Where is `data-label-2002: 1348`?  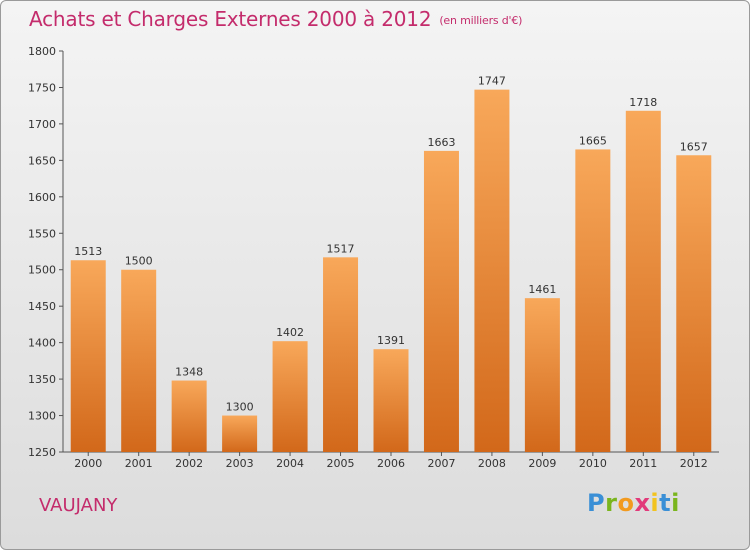
data-label-2002: 1348 is located at coordinates (189, 372).